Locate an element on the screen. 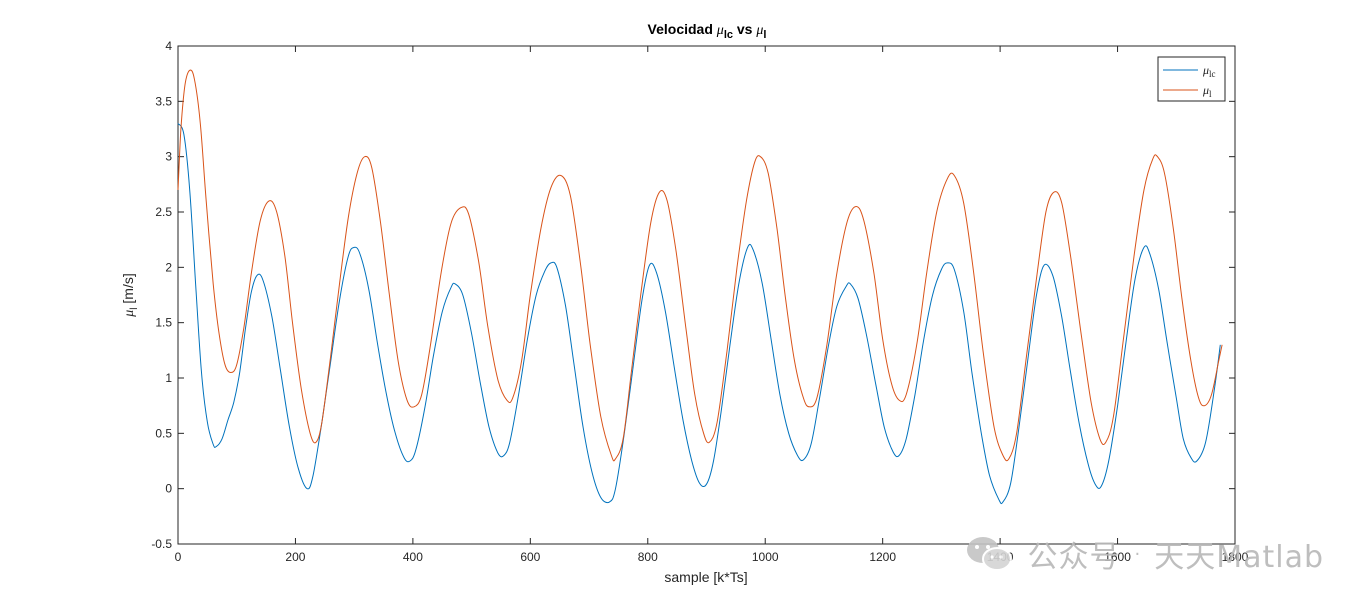 This screenshot has height=611, width=1366. y-tick-label: 0 is located at coordinates (168, 489).